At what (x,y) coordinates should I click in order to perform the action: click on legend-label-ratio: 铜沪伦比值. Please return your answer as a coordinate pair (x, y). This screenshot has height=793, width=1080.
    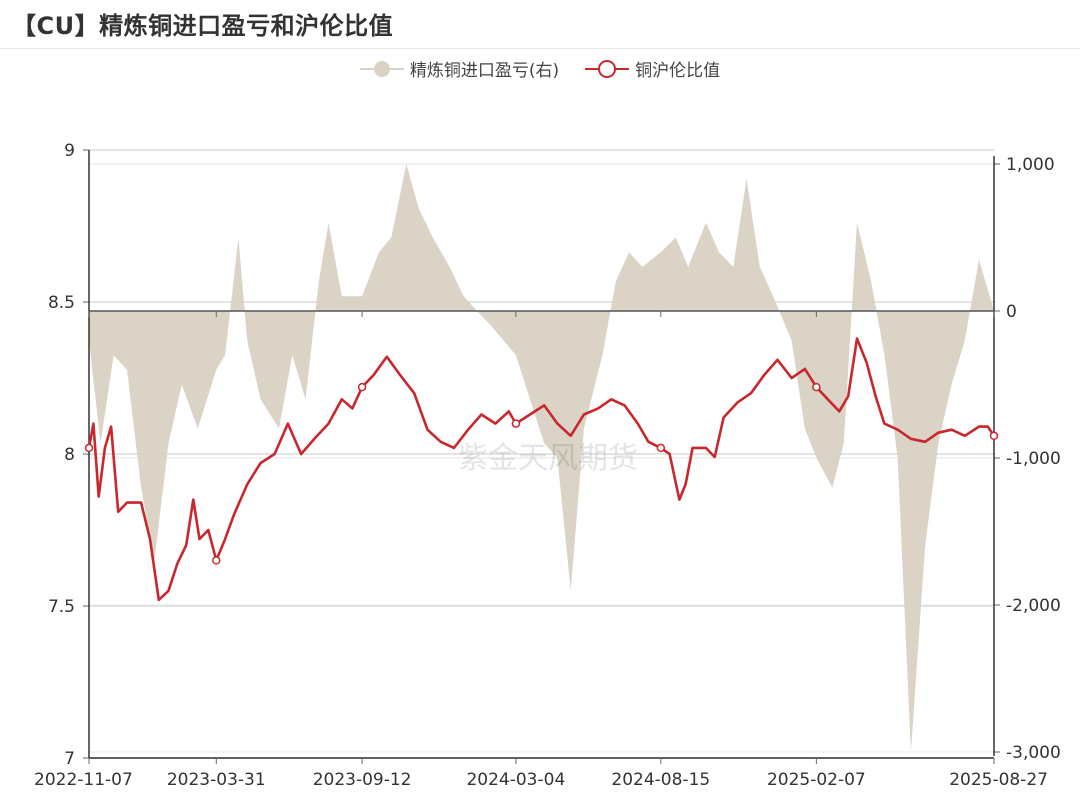
    Looking at the image, I should click on (678, 71).